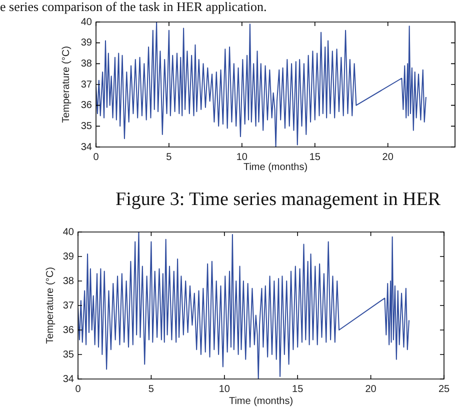 The image size is (456, 408). I want to click on text: e series comparison of the task in HER application., so click(133, 7).